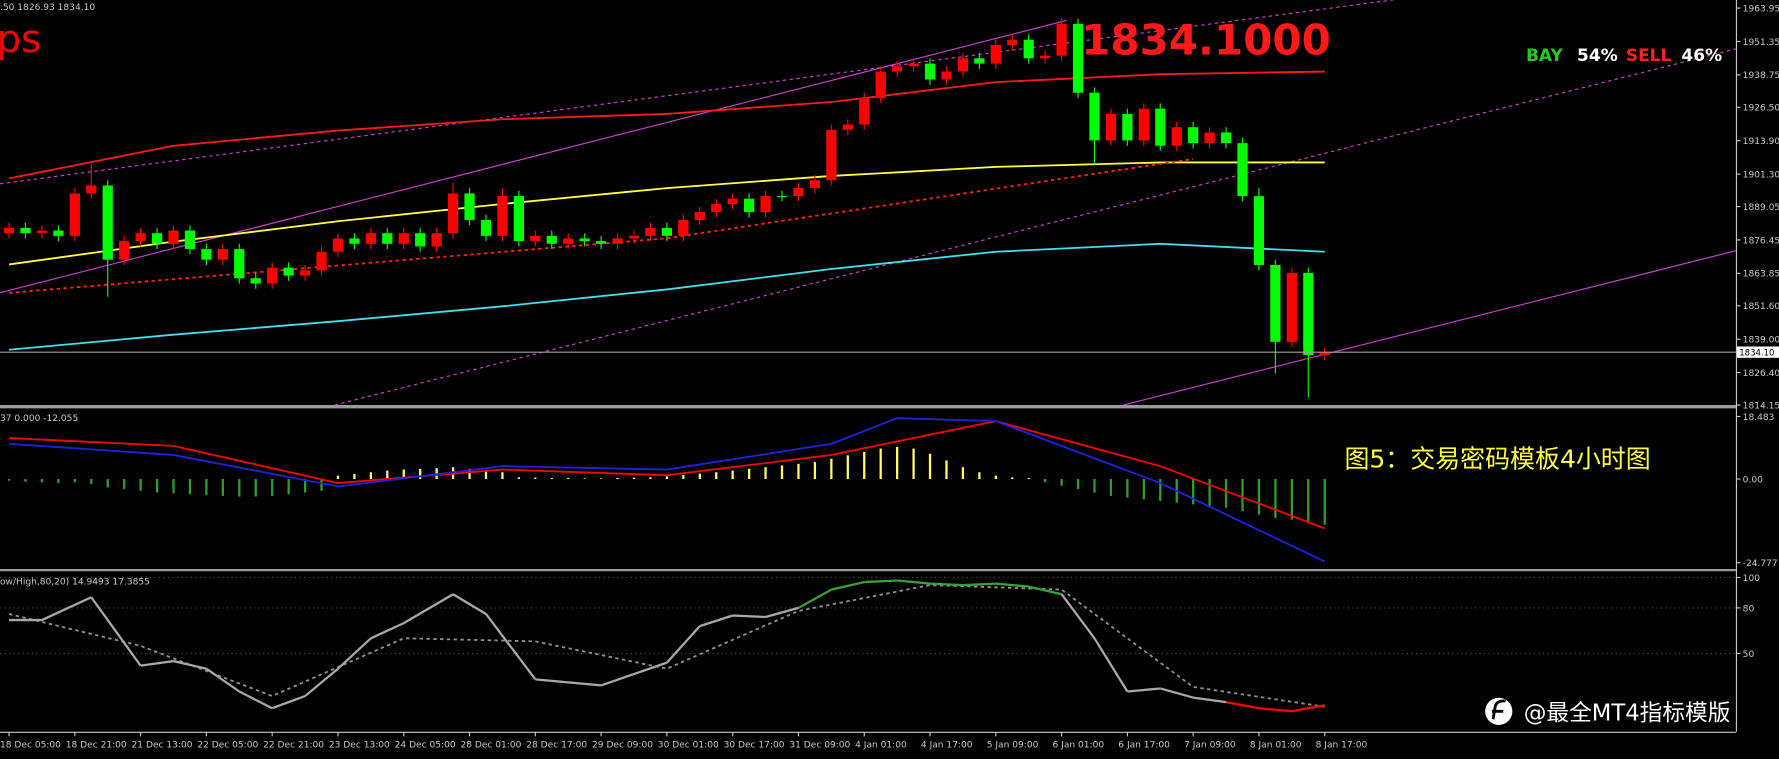 The height and width of the screenshot is (759, 1779). I want to click on x-tick-label: 4 Jan 01:00, so click(881, 746).